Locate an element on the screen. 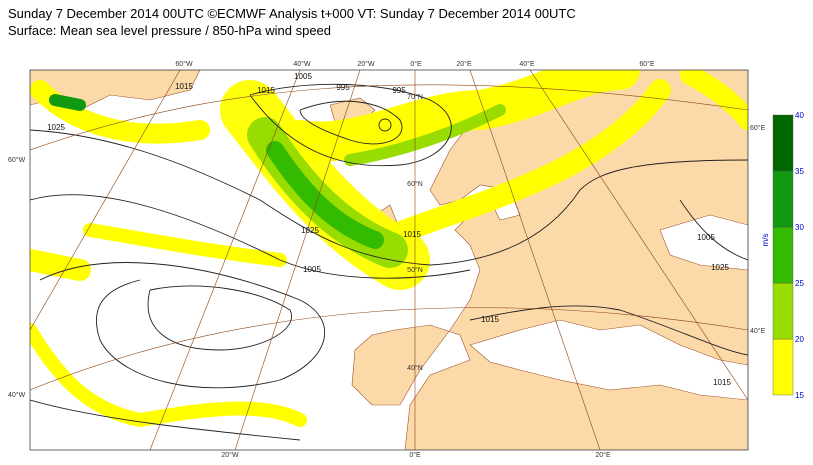  lat-label: 60°N is located at coordinates (415, 184).